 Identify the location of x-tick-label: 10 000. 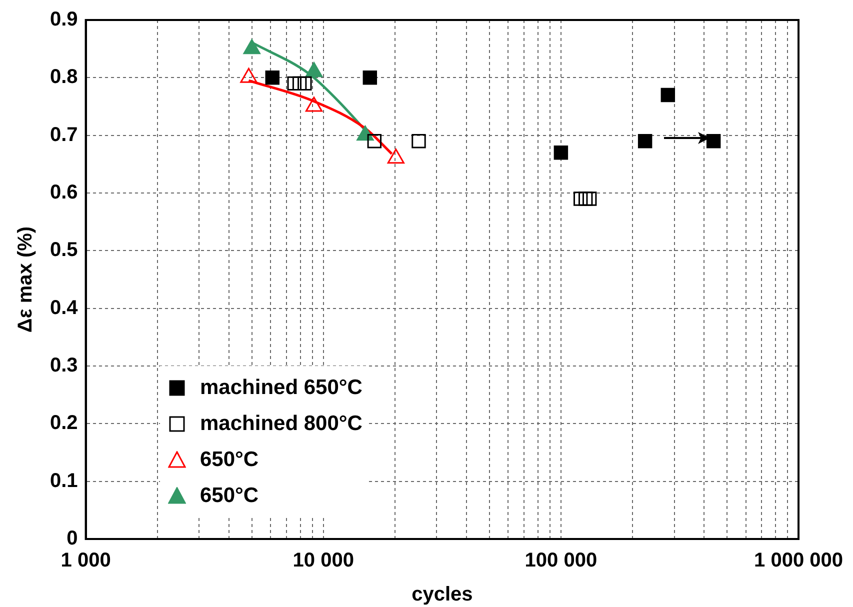
(323, 561).